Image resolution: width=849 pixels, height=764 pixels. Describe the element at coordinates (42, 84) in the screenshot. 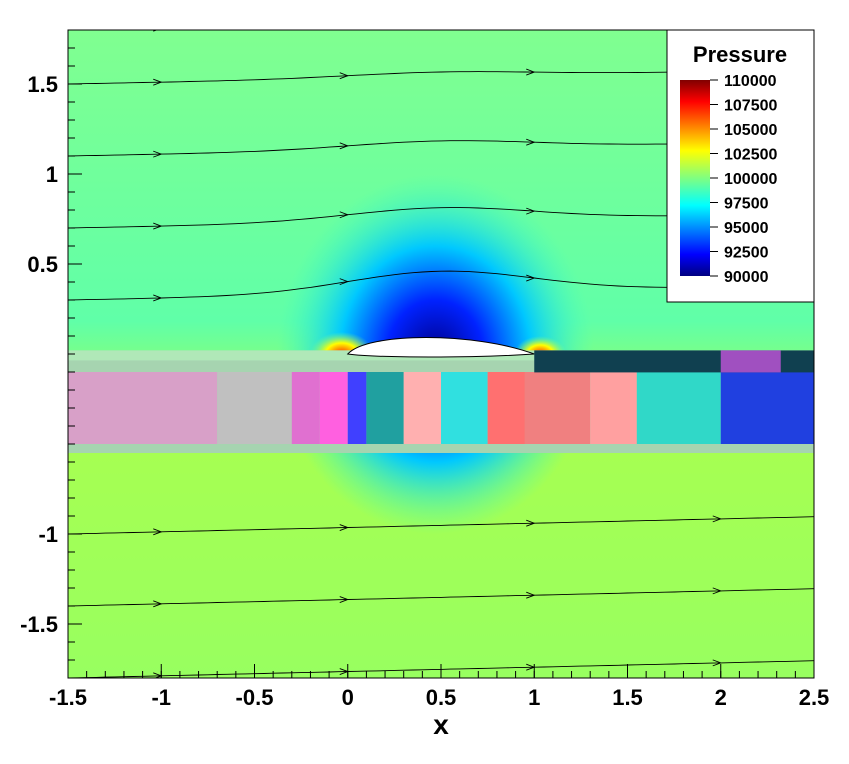

I see `y-tick-label: 1.5` at that location.